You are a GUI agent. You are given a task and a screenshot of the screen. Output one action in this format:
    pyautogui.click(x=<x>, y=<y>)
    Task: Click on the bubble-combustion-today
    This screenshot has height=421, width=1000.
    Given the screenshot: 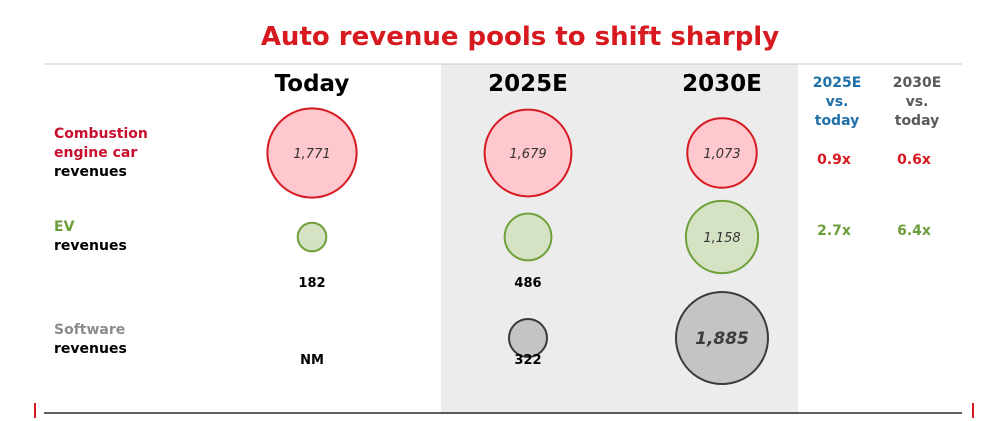 What is the action you would take?
    pyautogui.click(x=312, y=153)
    